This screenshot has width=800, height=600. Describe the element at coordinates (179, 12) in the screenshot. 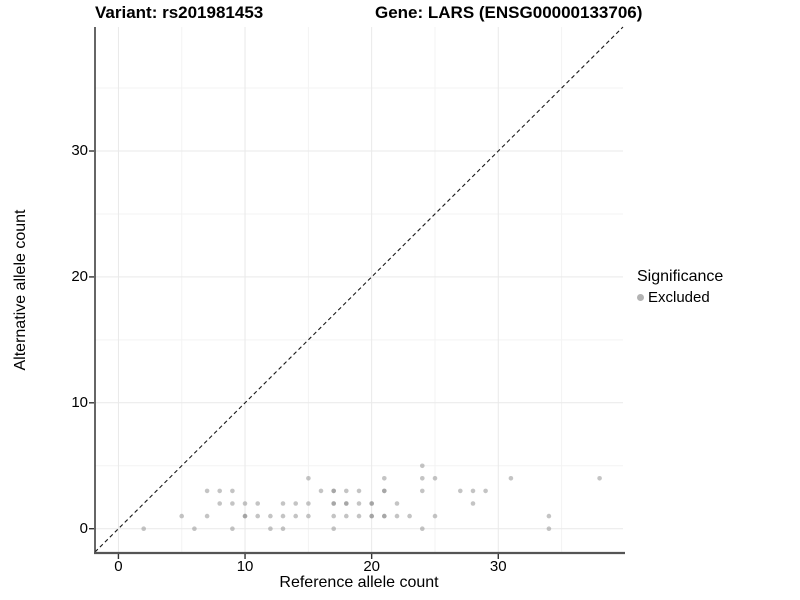

I see `variant-title: Variant: rs201981453` at that location.